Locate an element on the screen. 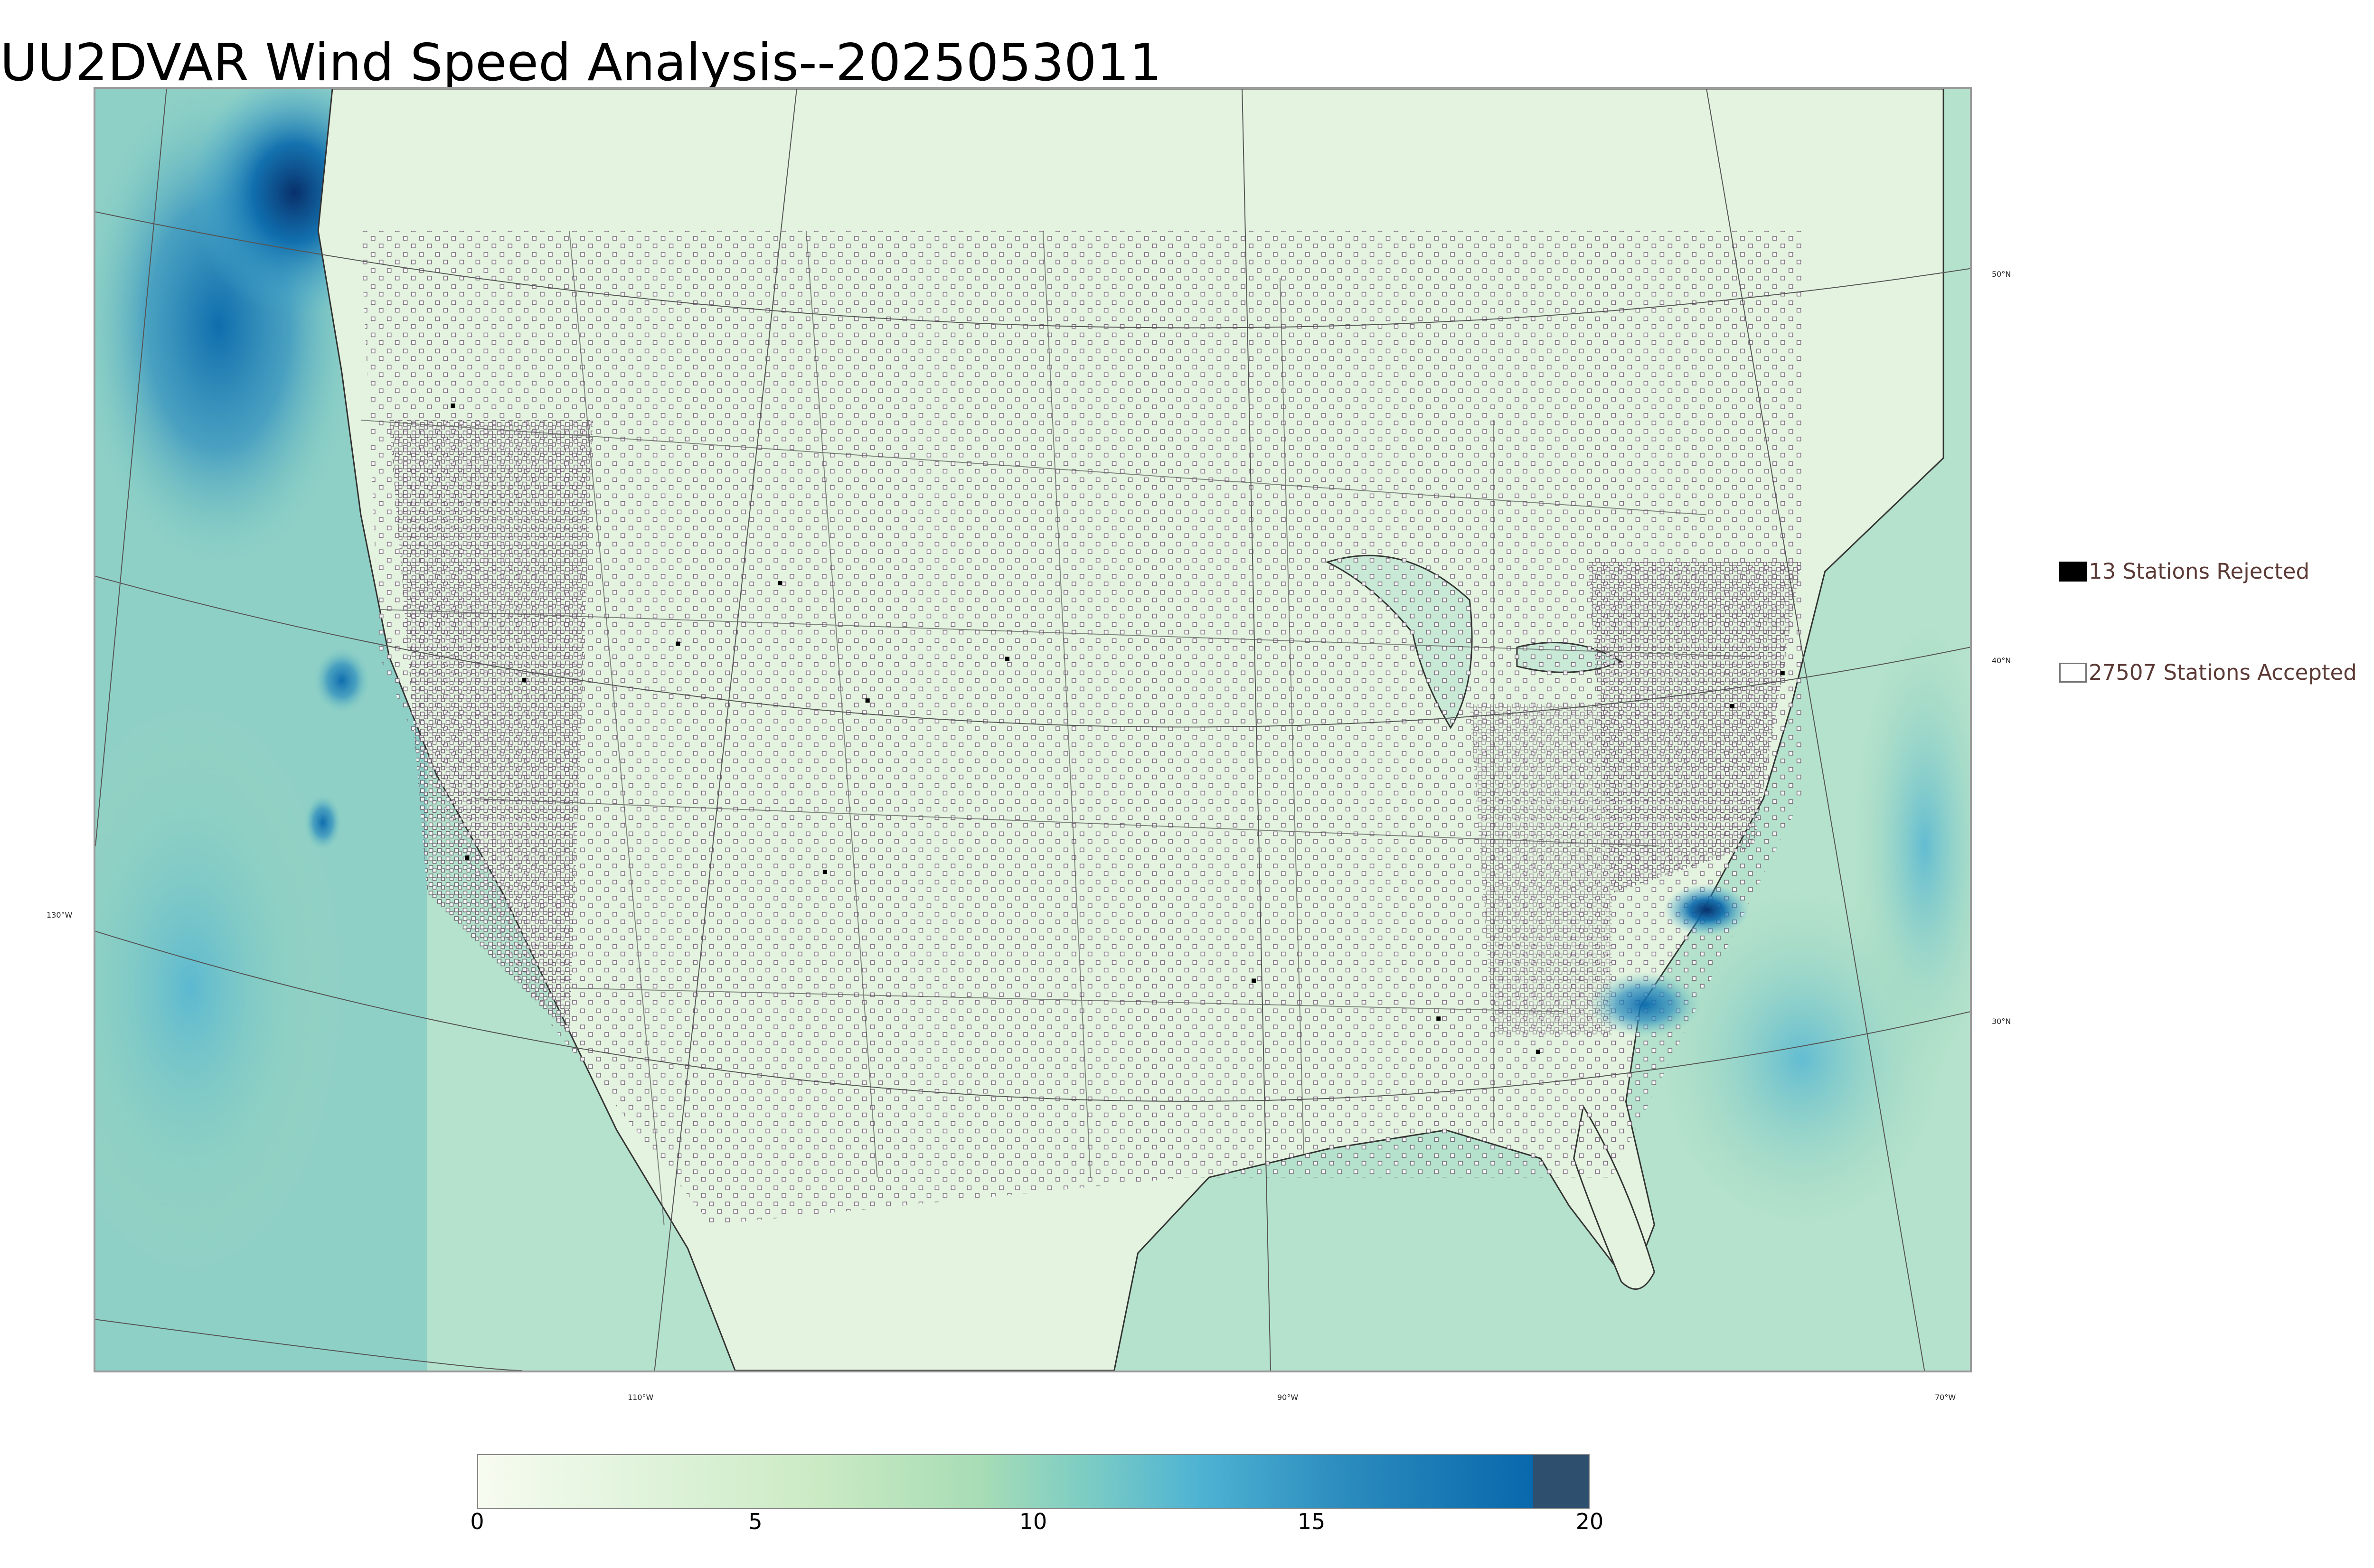  map-title: UU2DVAR Wind Speed Analysis--2025053011 is located at coordinates (581, 63).